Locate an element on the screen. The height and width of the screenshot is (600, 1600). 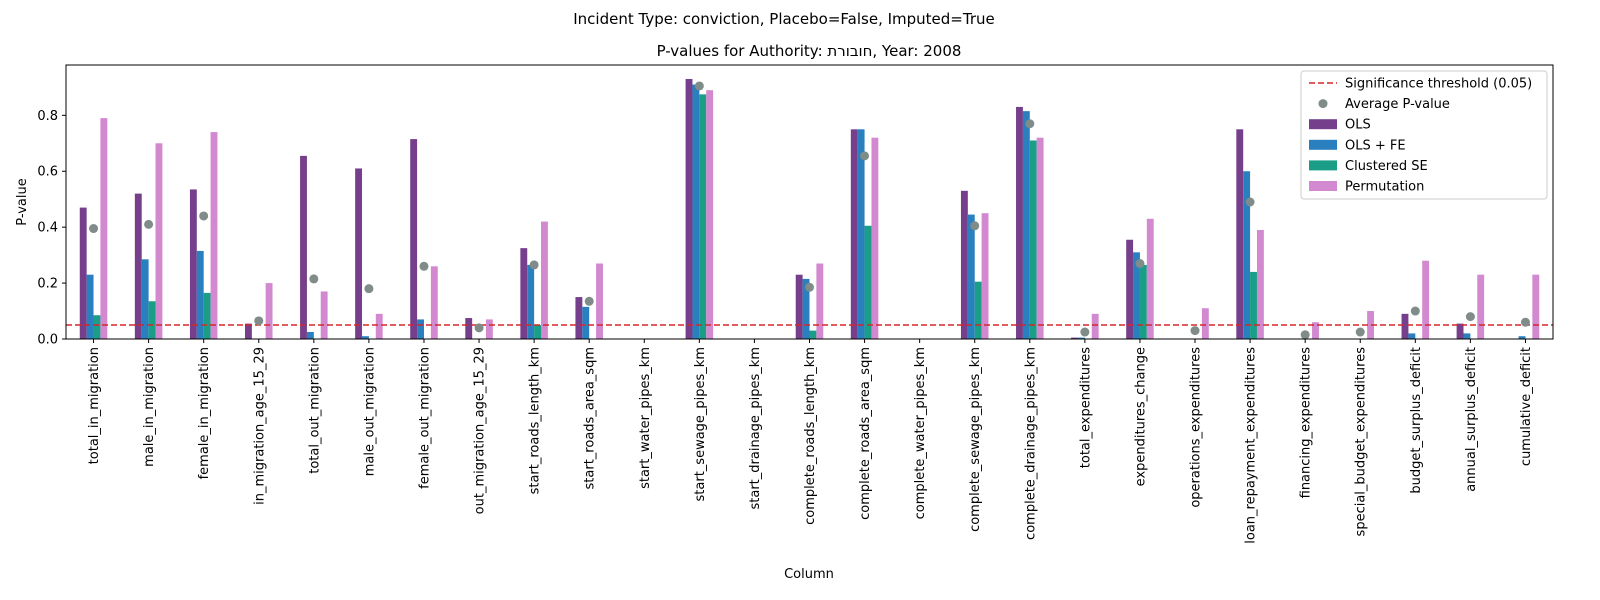
x-tick-label: cumulative_deficit is located at coordinates (1526, 406).